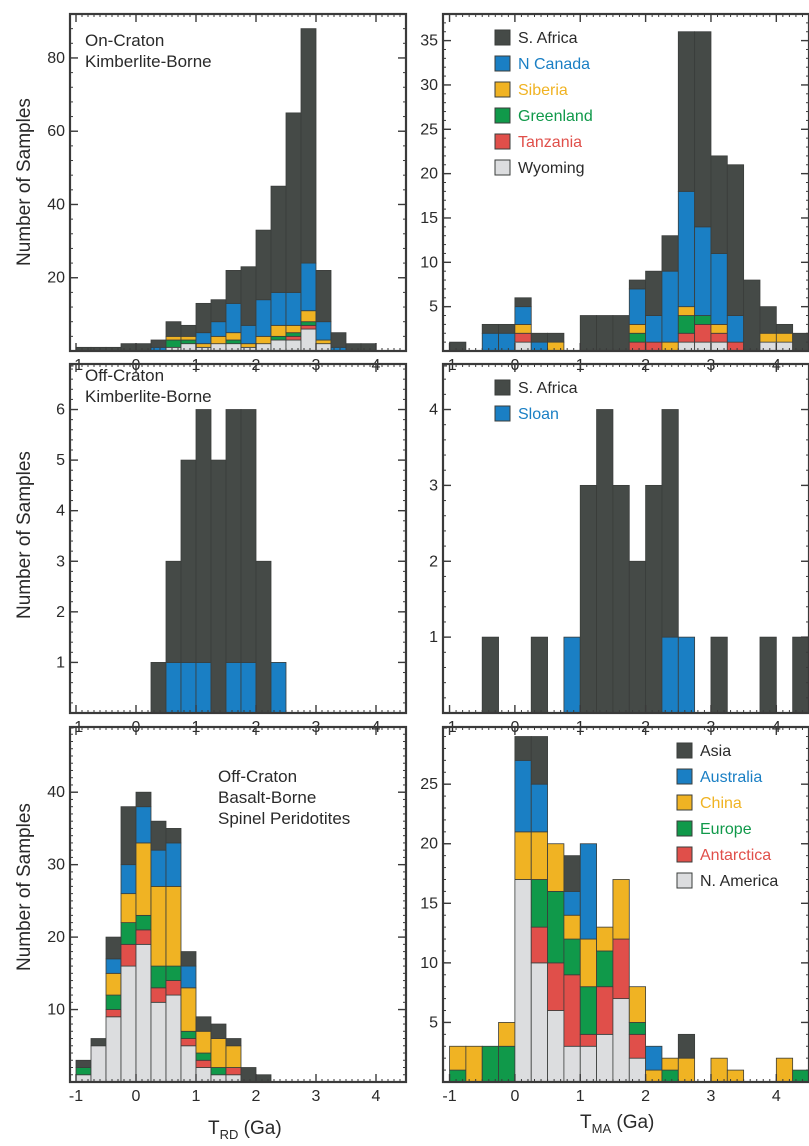 The width and height of the screenshot is (809, 1146). What do you see at coordinates (715, 751) in the screenshot?
I see `legend-label: Asia` at bounding box center [715, 751].